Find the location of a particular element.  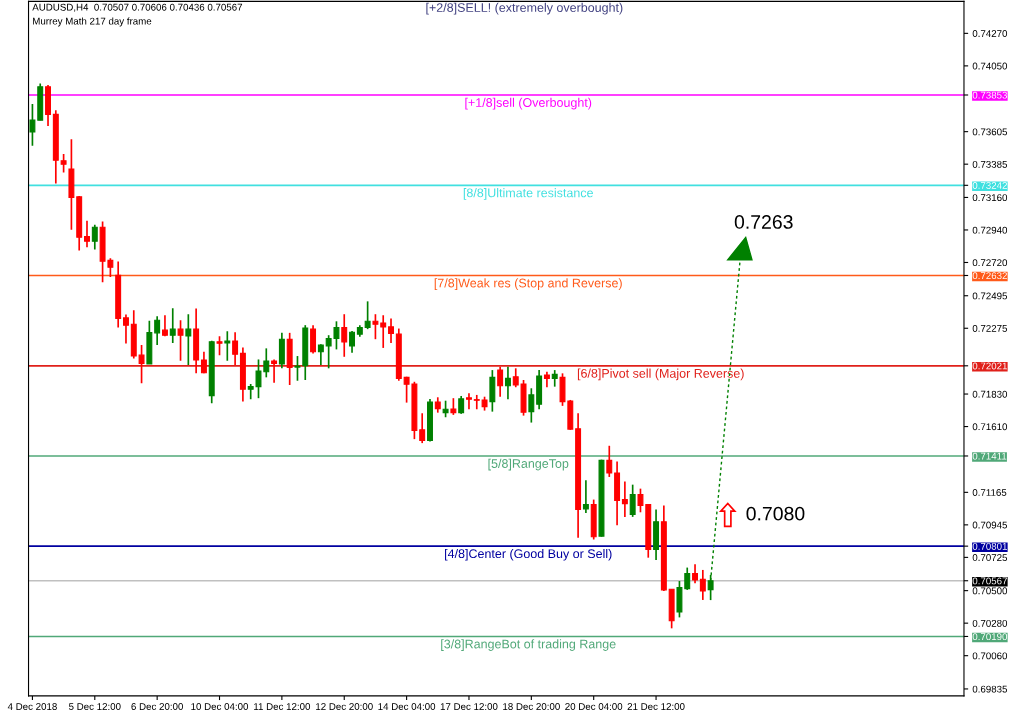

y-tick-label: 0.72720 is located at coordinates (990, 263).